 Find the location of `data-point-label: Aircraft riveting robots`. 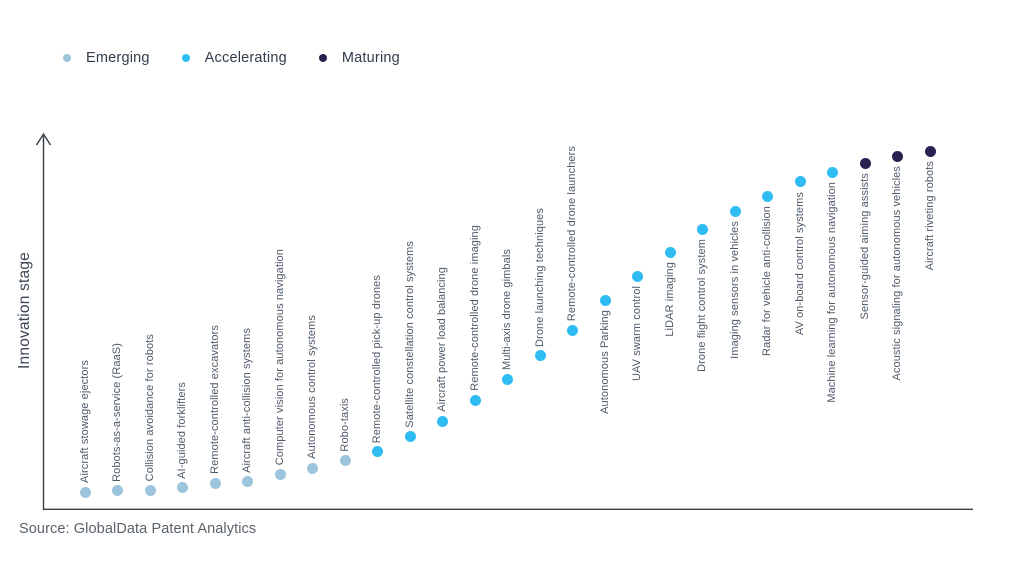

data-point-label: Aircraft riveting robots is located at coordinates (929, 216).